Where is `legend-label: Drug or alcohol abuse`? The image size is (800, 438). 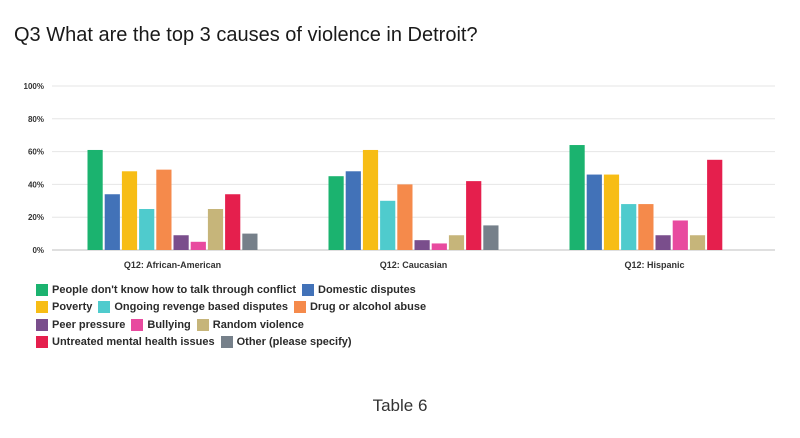
legend-label: Drug or alcohol abuse is located at coordinates (368, 307).